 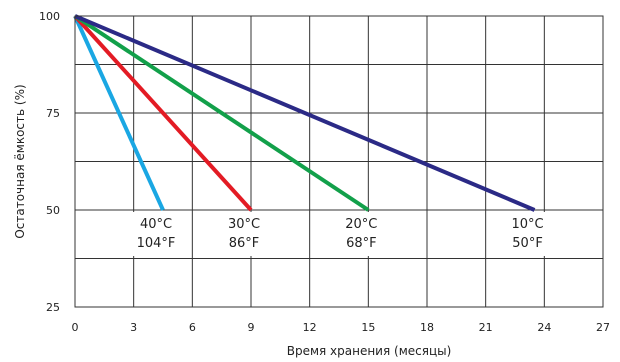 I want to click on x-tick-label: 15, so click(x=368, y=327).